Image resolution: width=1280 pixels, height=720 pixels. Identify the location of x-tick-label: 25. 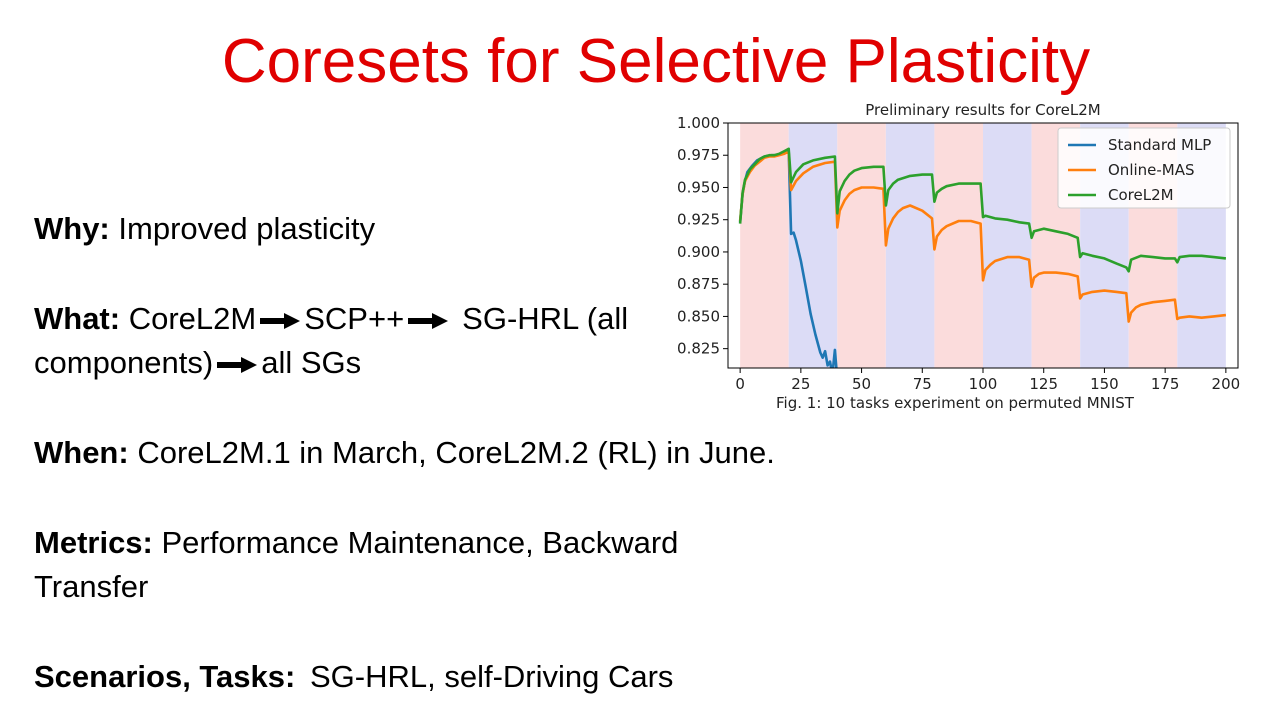
(800, 384).